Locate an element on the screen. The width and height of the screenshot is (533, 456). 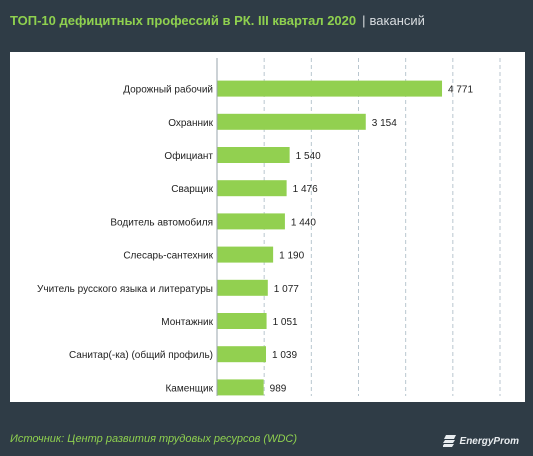
category-label: Сварщик is located at coordinates (192, 189).